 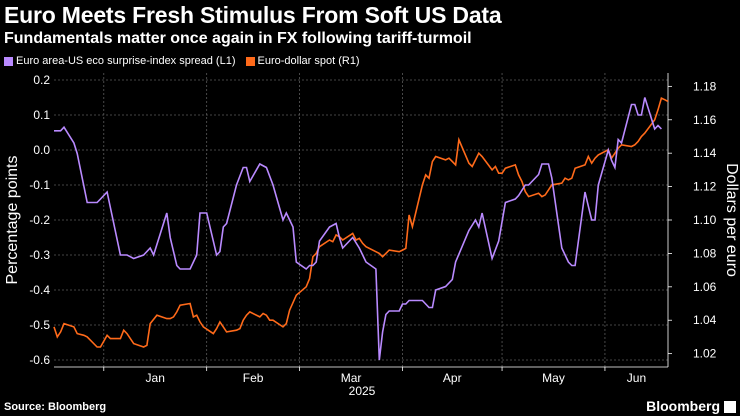 What do you see at coordinates (39, 325) in the screenshot?
I see `left-tick-label-7: -0.5` at bounding box center [39, 325].